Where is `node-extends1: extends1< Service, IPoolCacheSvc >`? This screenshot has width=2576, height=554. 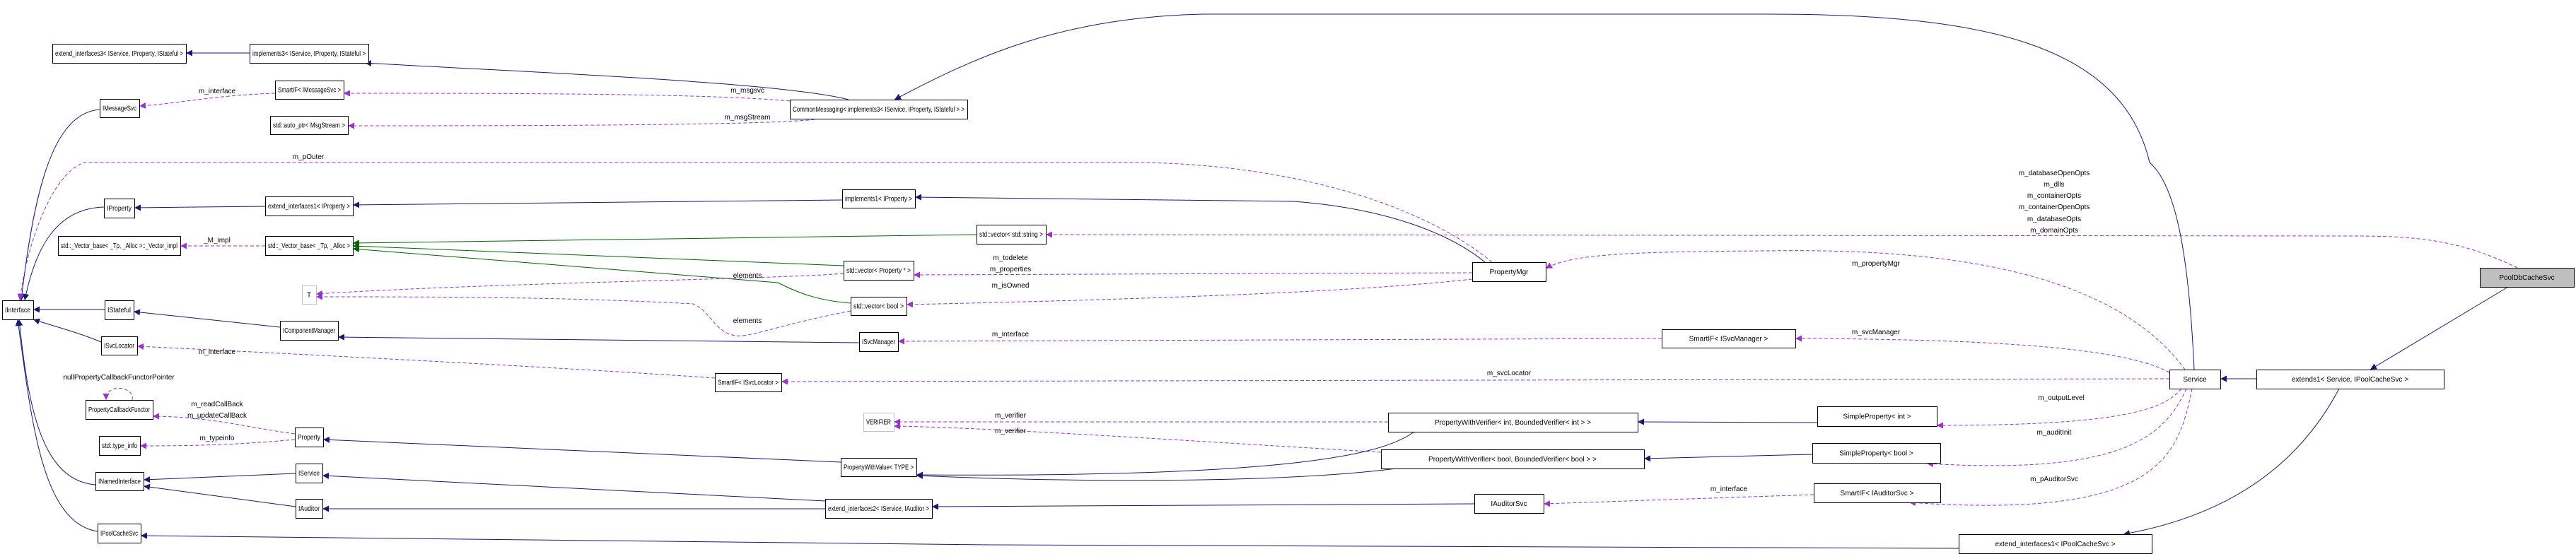 node-extends1: extends1< Service, IPoolCacheSvc > is located at coordinates (2350, 379).